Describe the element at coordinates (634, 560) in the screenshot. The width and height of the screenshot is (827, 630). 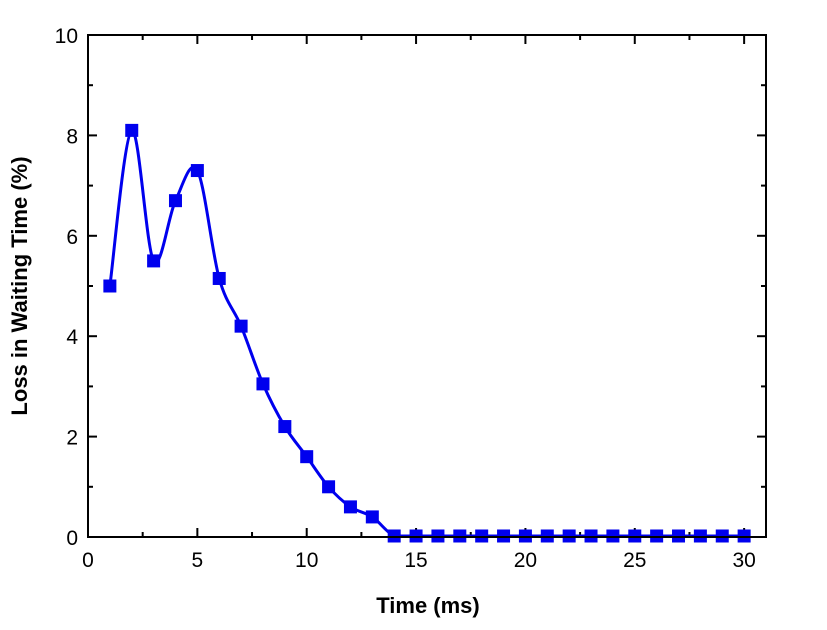
I see `x-tick-label: 25` at that location.